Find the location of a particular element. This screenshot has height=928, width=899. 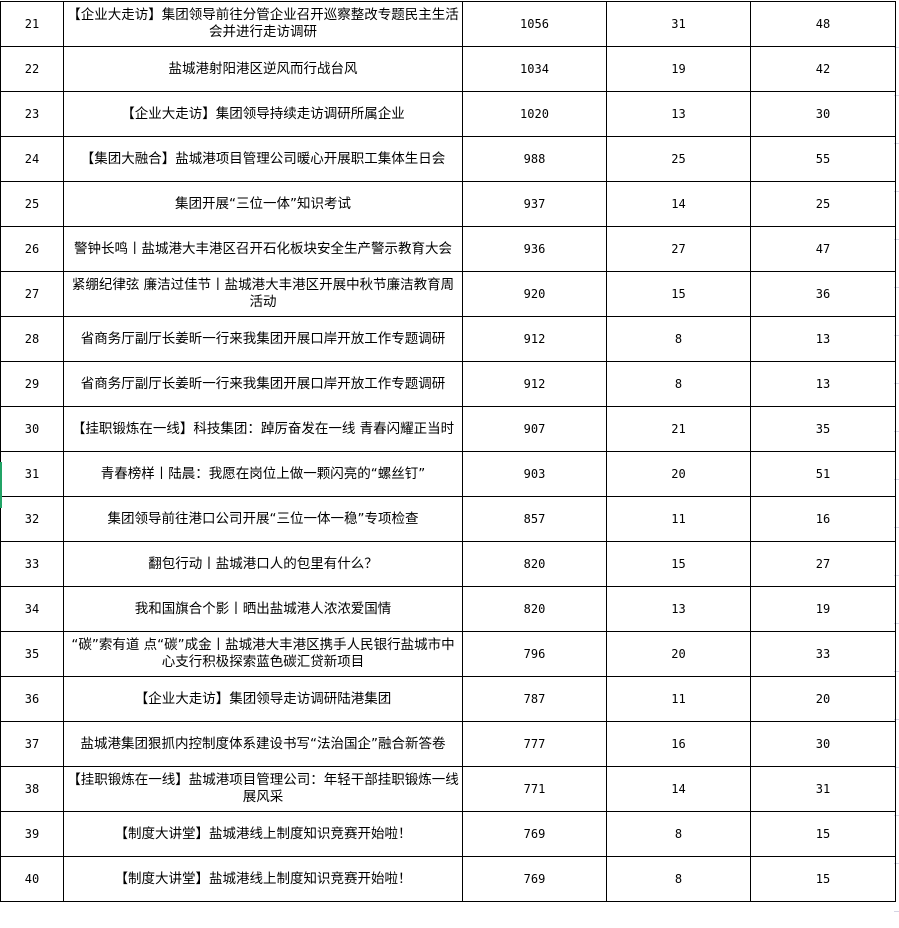

rank-cell: 35 is located at coordinates (32, 654).